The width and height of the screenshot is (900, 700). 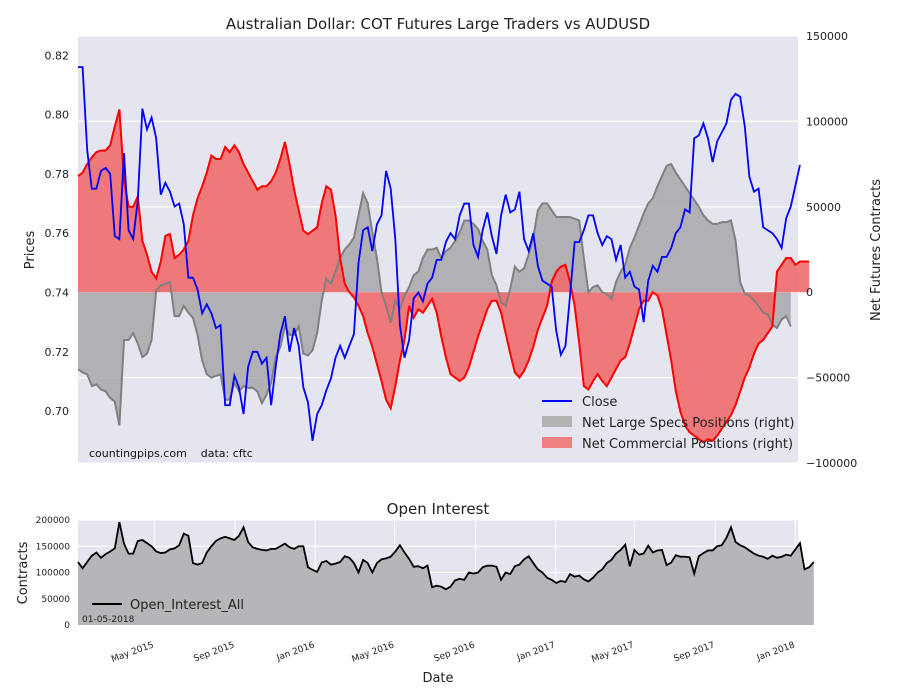 I want to click on legend-label-commercial: Net Commercial Positions (right), so click(x=687, y=444).